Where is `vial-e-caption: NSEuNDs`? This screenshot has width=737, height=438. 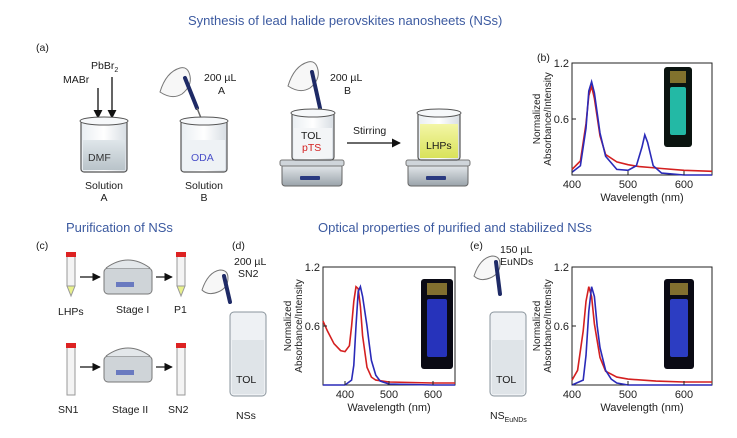 vial-e-caption: NSEuNDs is located at coordinates (508, 417).